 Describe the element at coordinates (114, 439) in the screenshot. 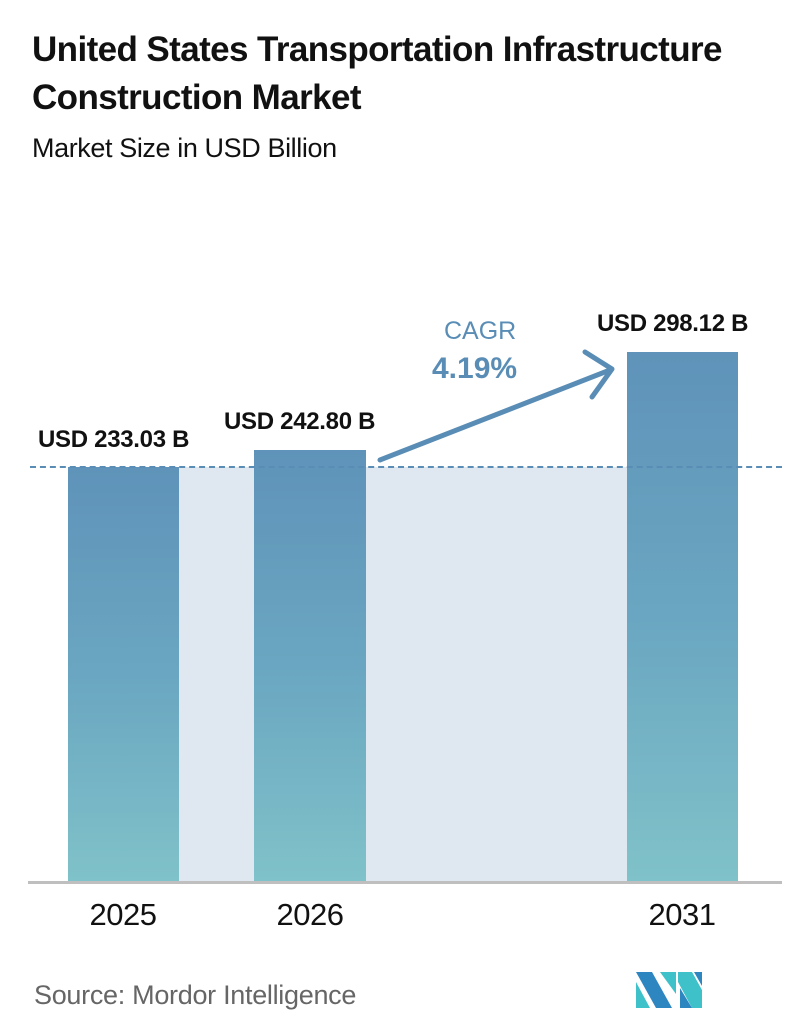

I see `bar-value-label-2025: USD 233.03 B` at that location.